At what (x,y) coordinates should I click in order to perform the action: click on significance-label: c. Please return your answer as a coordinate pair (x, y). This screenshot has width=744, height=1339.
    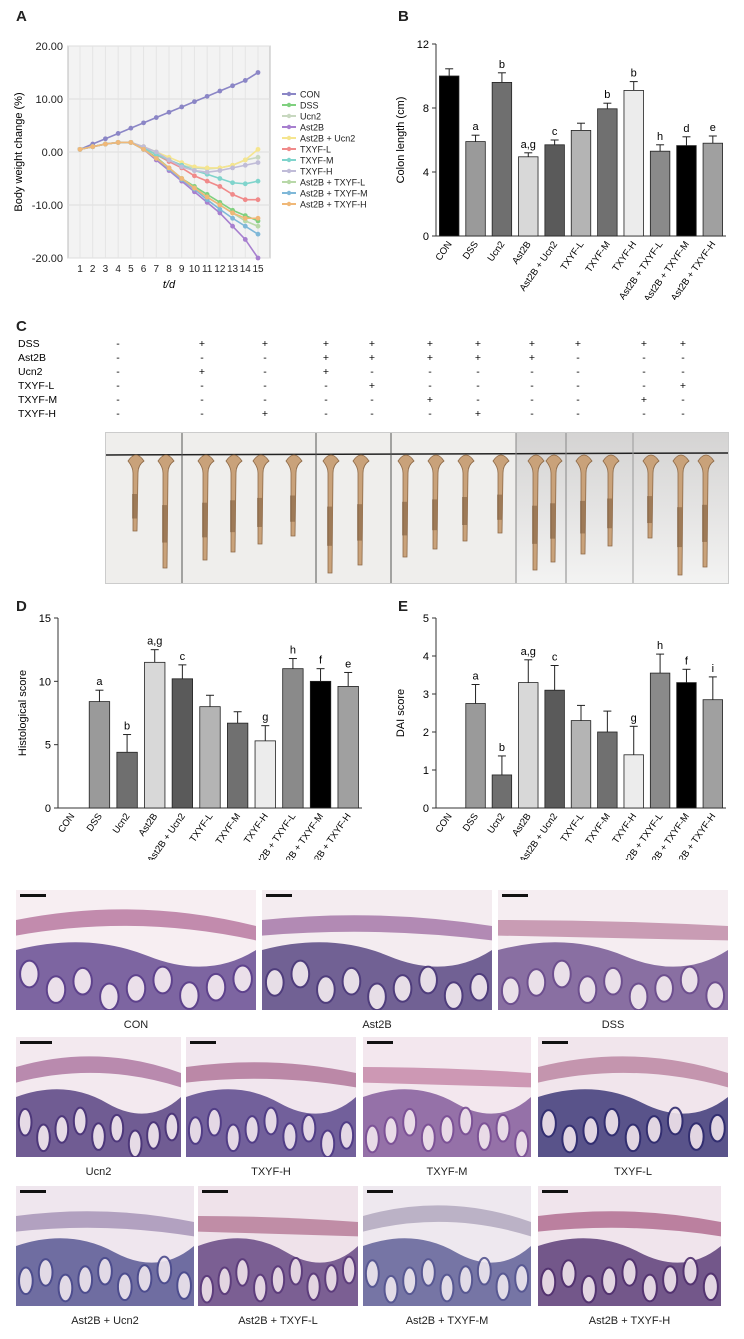
    Looking at the image, I should click on (555, 132).